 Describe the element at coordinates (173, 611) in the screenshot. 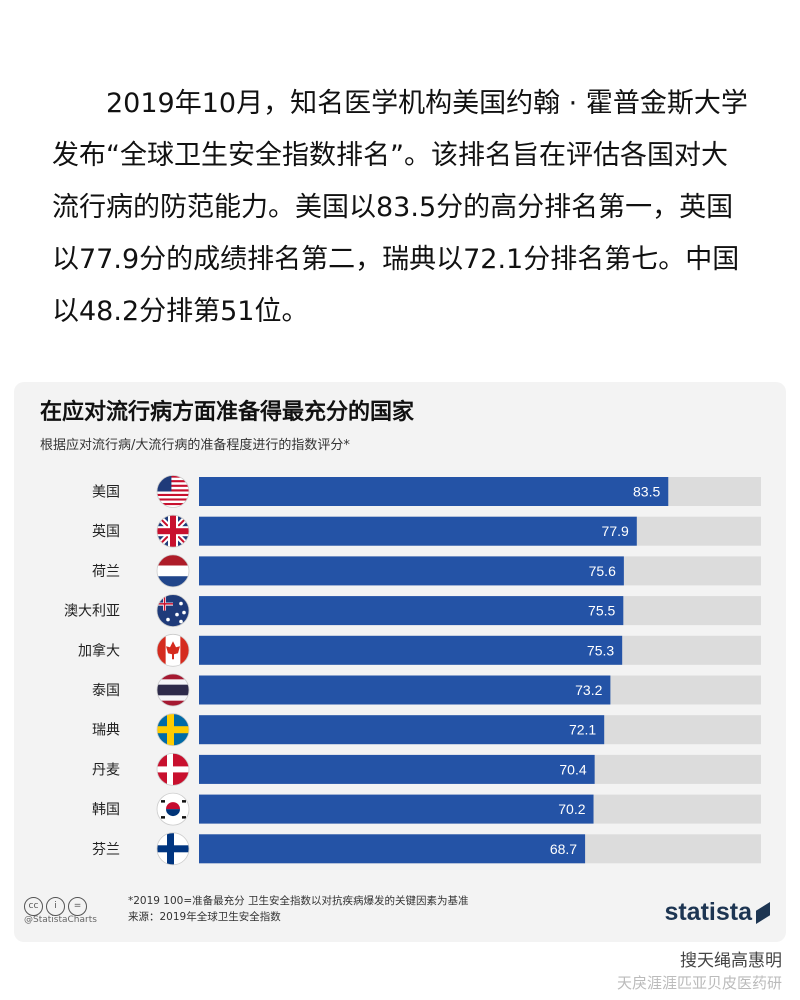

I see `australia-flag-icon` at that location.